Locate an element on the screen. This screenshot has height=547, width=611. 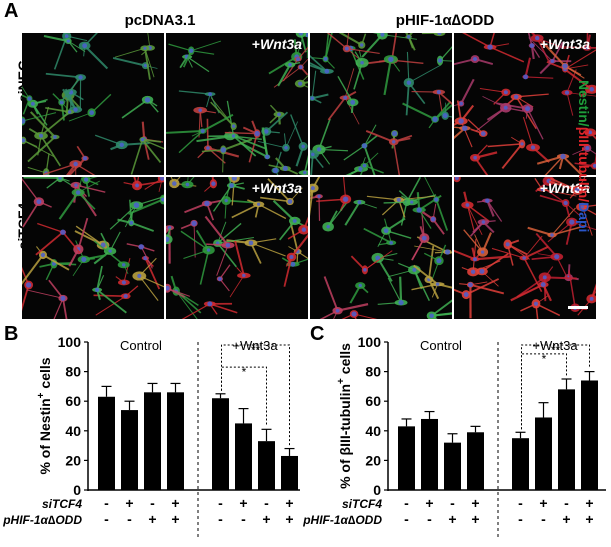
column-header-pcdna: pcDNA3.1 is located at coordinates (160, 20).